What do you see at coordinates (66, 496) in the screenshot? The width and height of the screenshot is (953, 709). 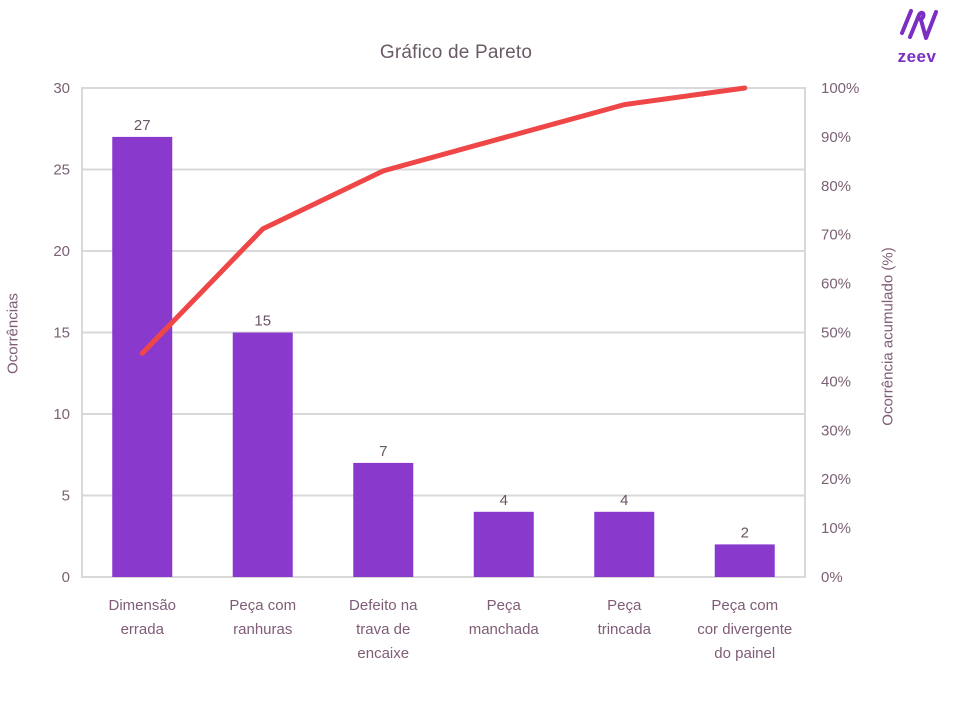 I see `left-axis-tick: 5` at bounding box center [66, 496].